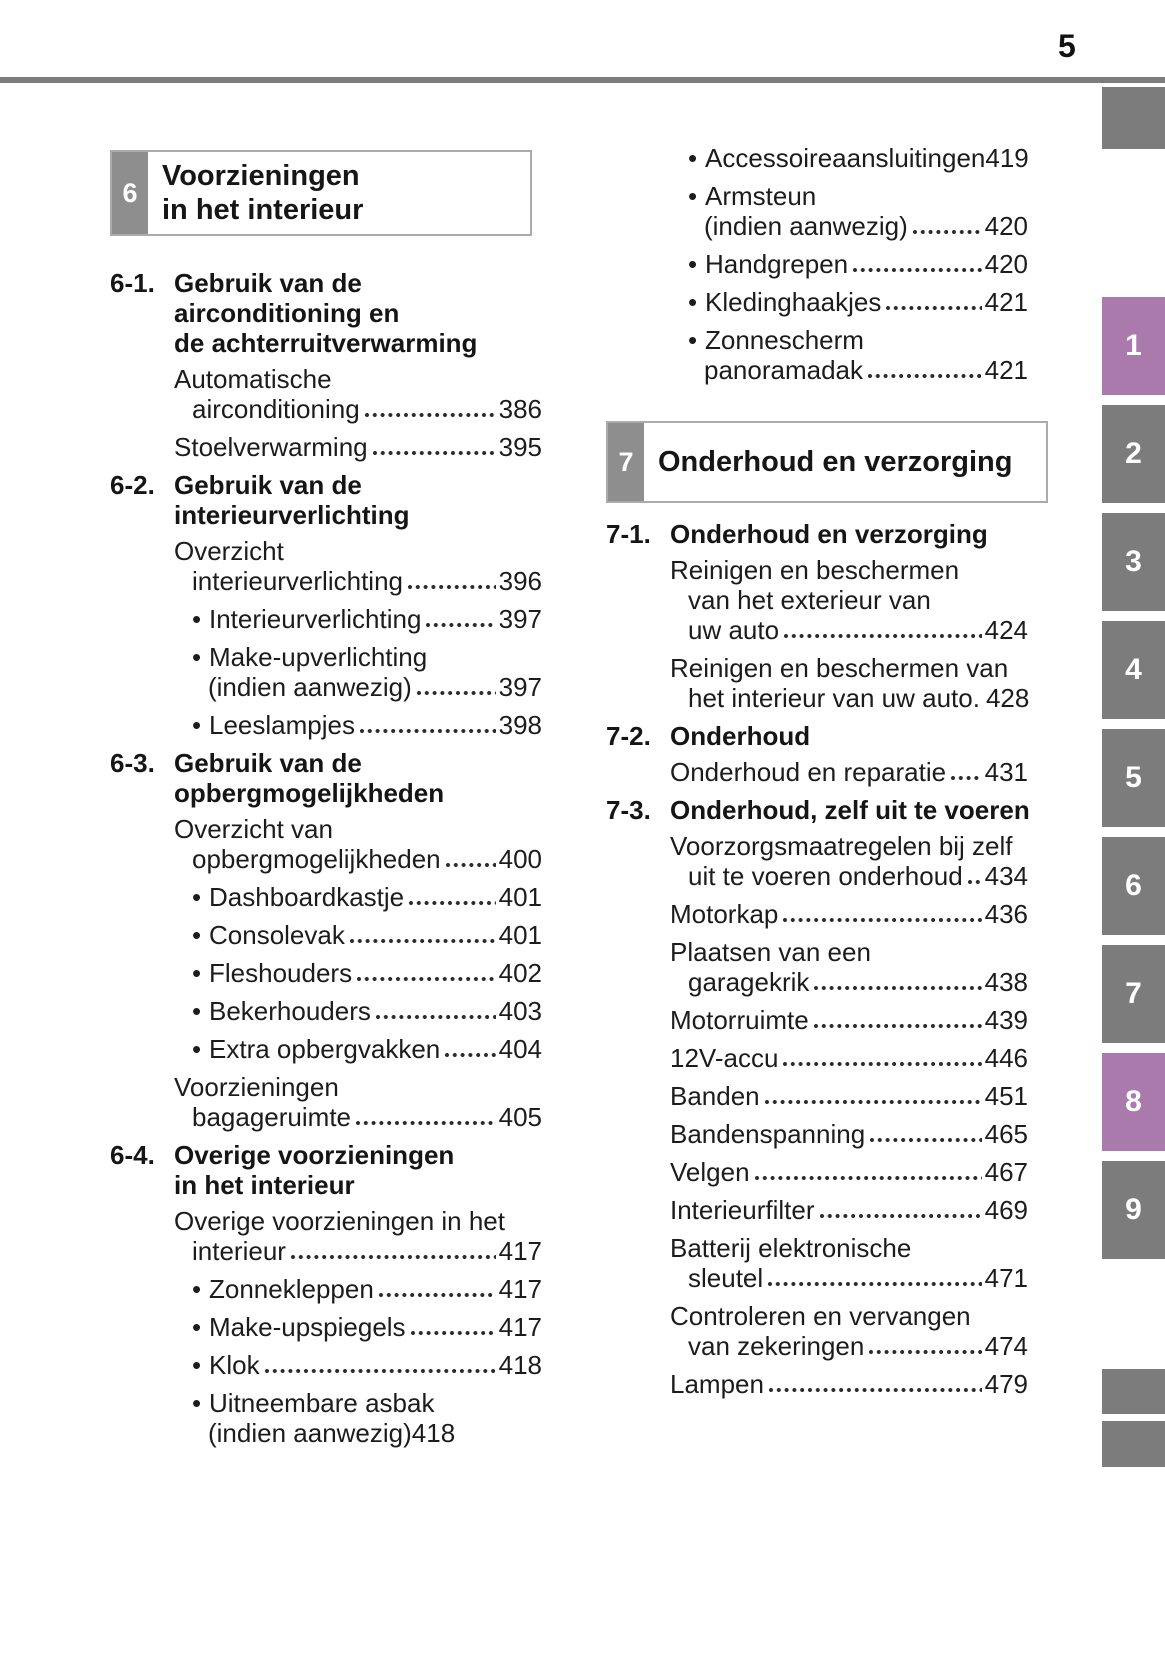 This screenshot has height=1653, width=1165. I want to click on toc-page-ref: 398, so click(520, 725).